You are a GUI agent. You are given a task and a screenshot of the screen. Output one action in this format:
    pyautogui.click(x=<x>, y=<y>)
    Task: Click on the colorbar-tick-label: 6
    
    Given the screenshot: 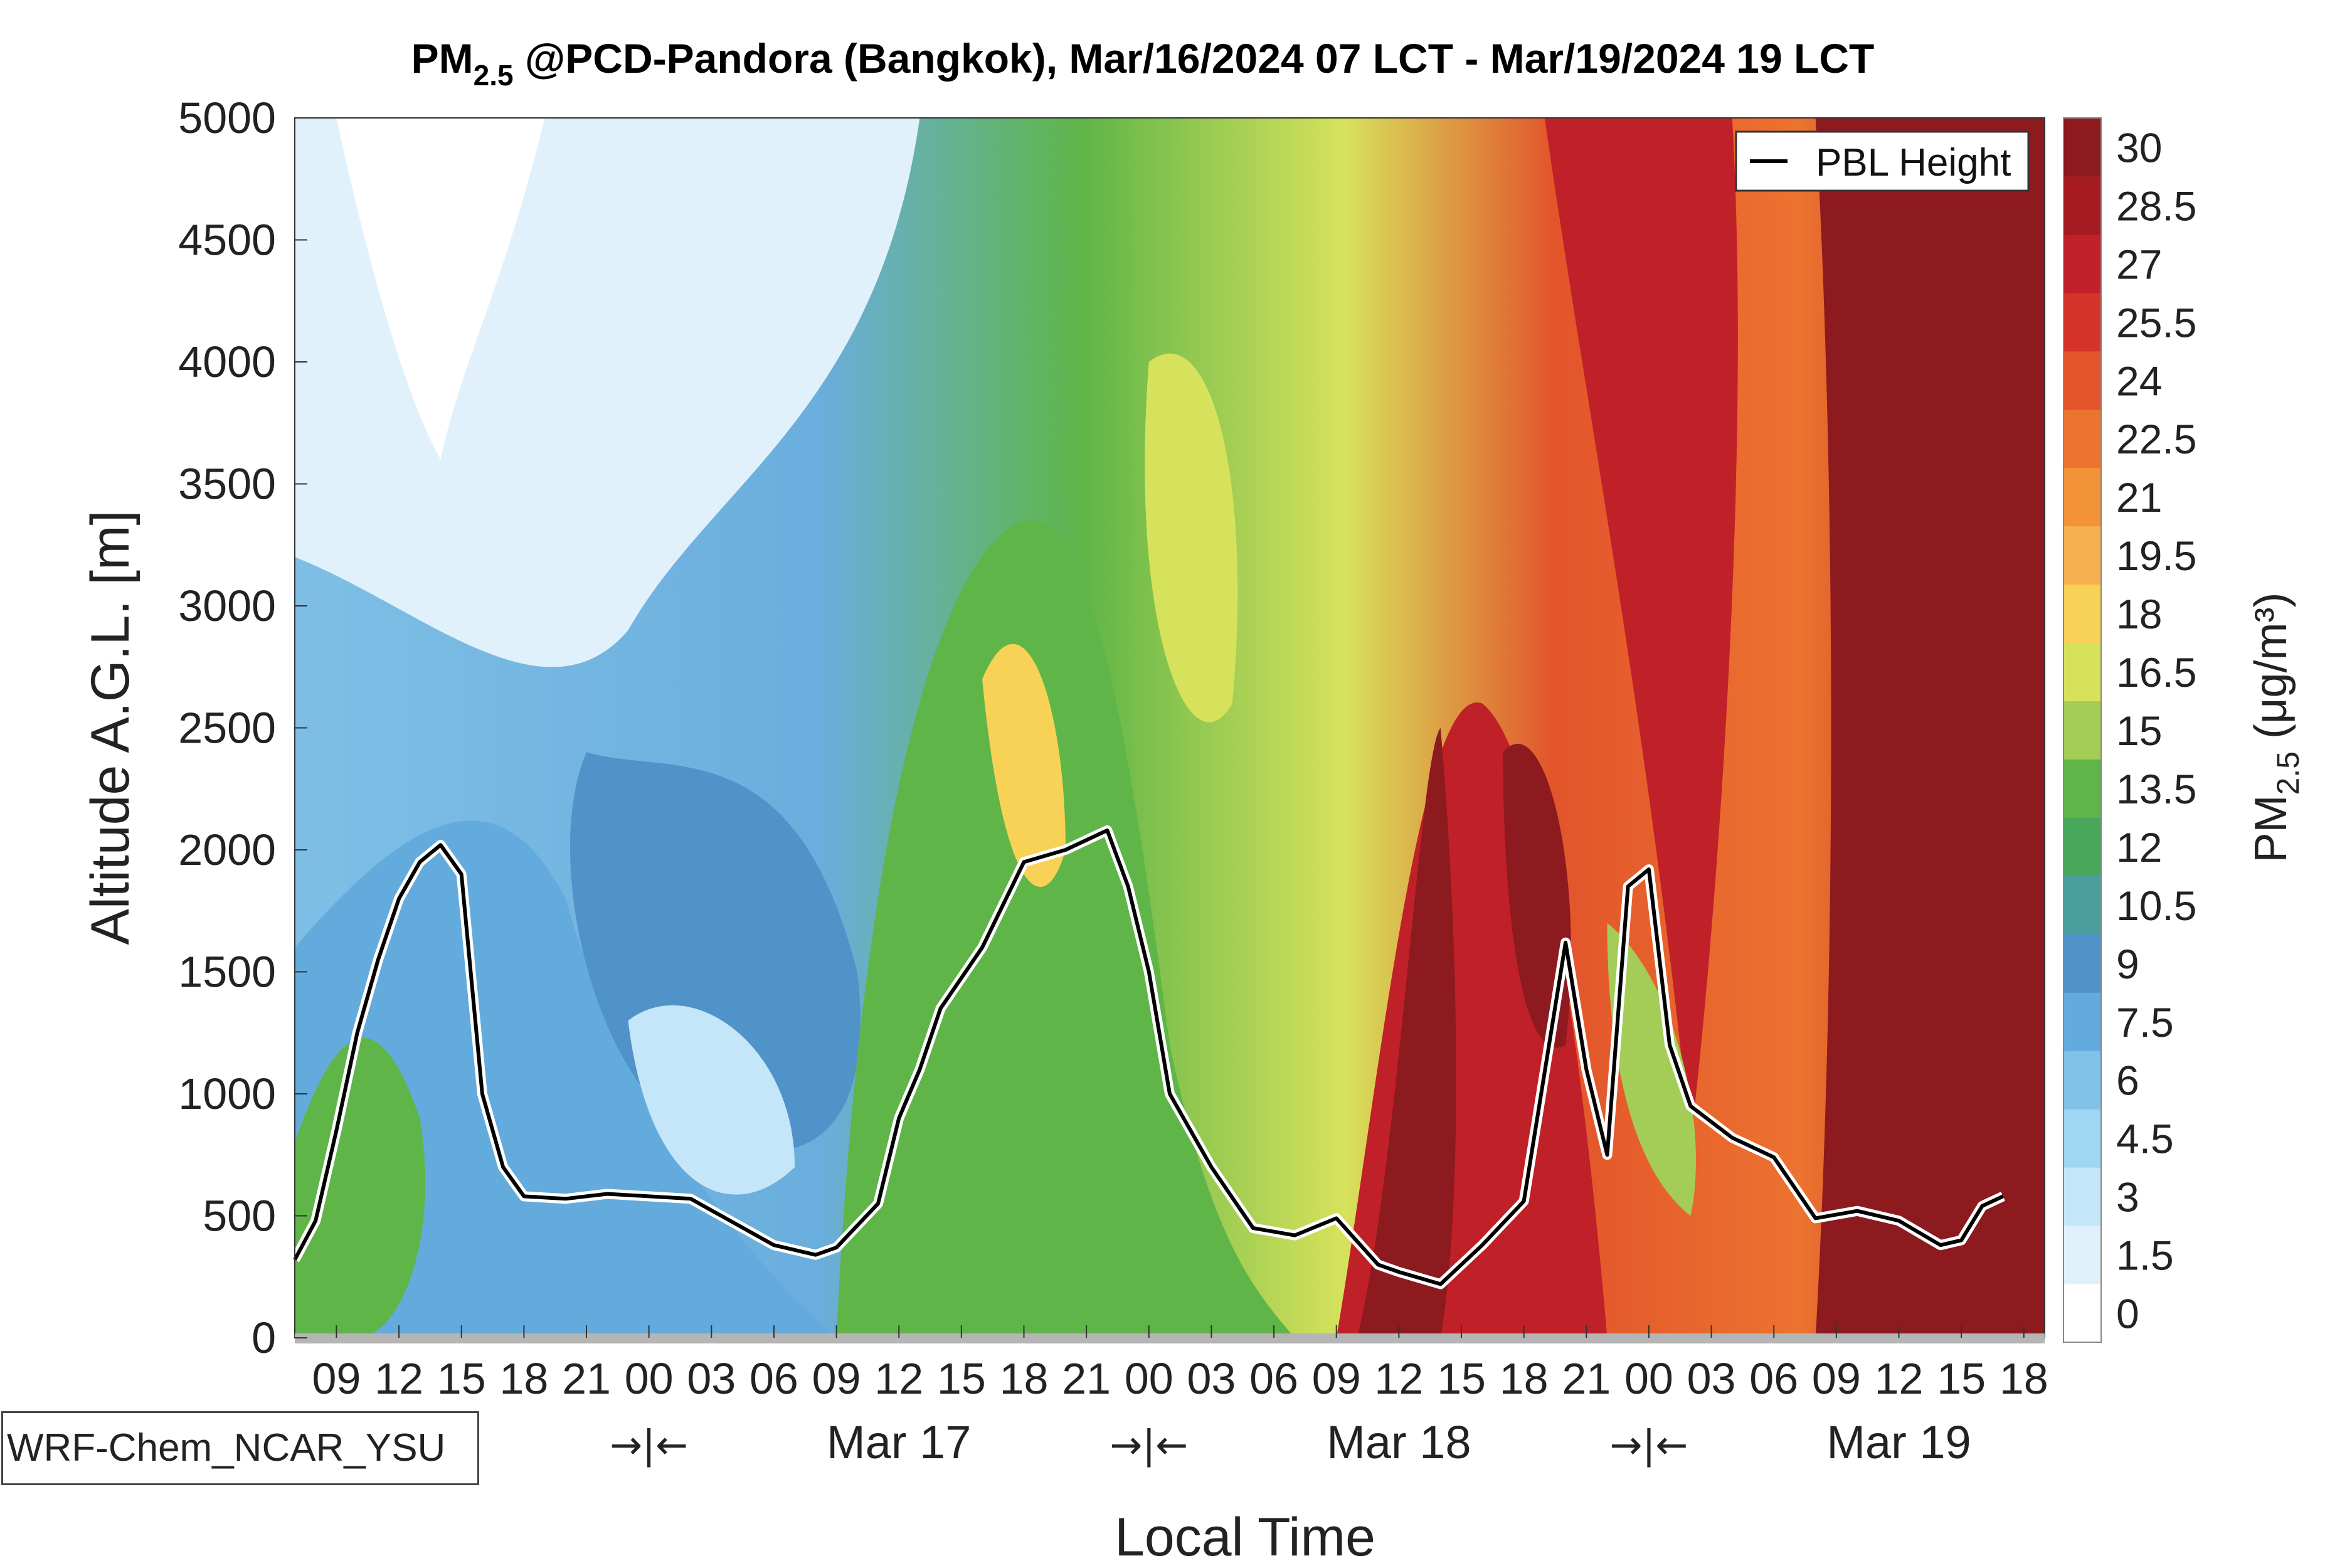 What is the action you would take?
    pyautogui.click(x=2127, y=1080)
    